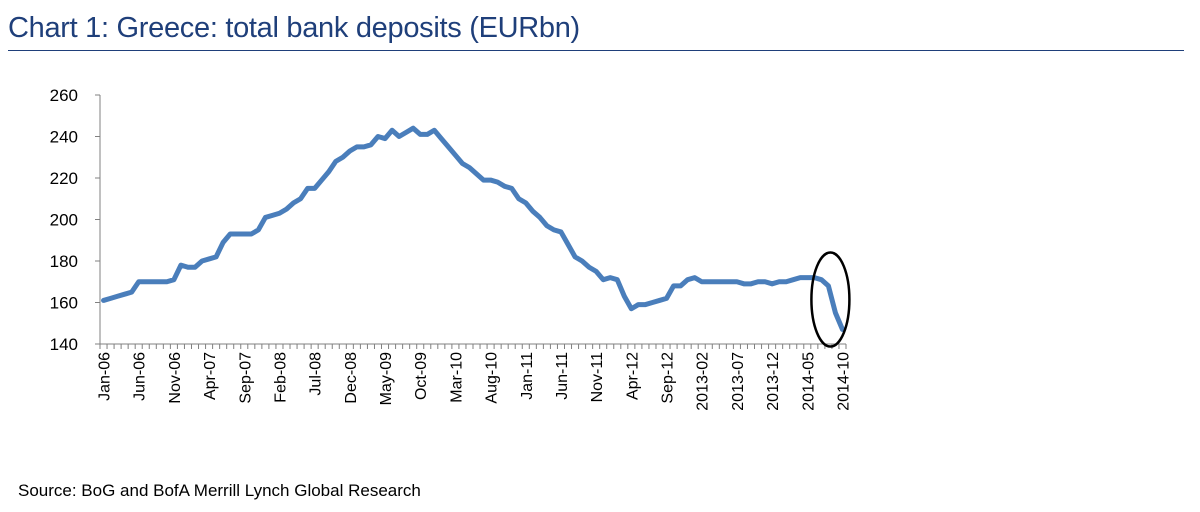 Image resolution: width=1200 pixels, height=512 pixels. Describe the element at coordinates (808, 381) in the screenshot. I see `x-tick-label: 2014-05` at that location.